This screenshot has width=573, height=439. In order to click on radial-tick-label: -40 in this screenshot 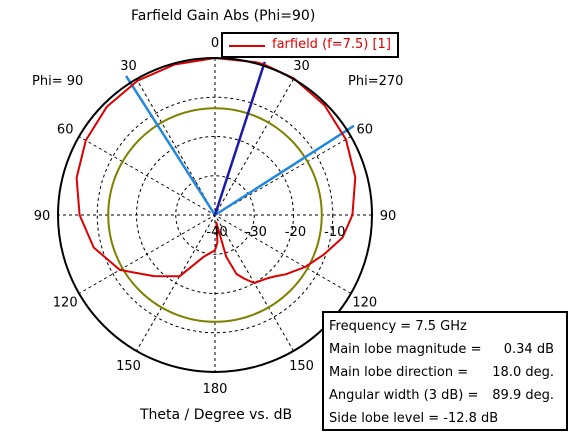, I will do `click(216, 232)`.